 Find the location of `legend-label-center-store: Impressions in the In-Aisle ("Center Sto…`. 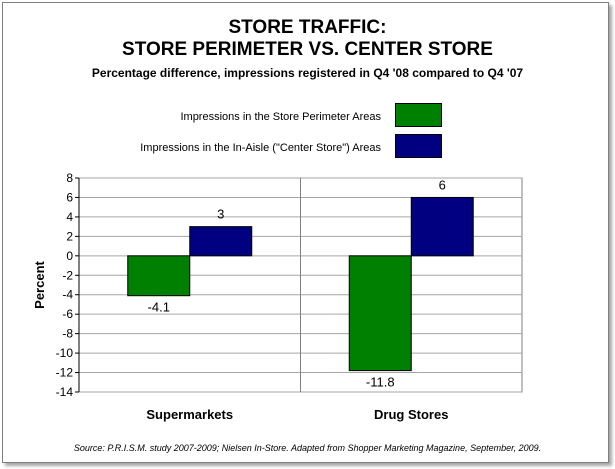

legend-label-center-store: Impressions in the In-Aisle ("Center Sto… is located at coordinates (260, 148).